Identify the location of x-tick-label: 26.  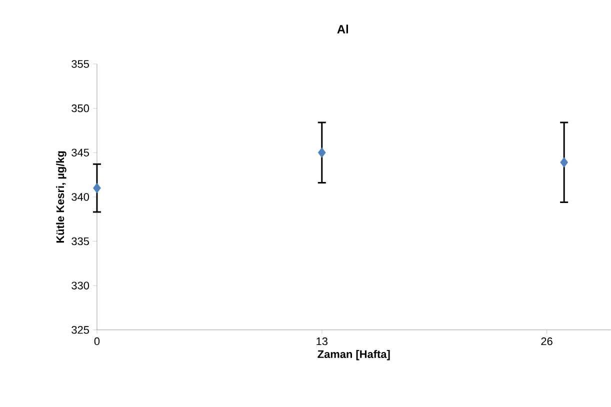
(546, 341).